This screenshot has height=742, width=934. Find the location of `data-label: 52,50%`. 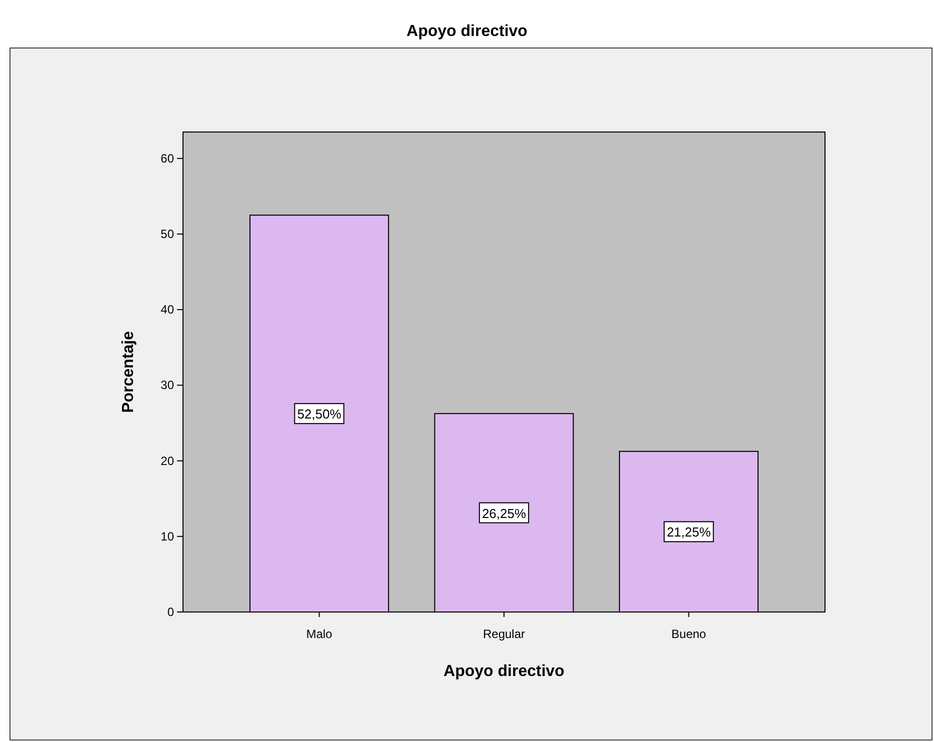

data-label: 52,50% is located at coordinates (319, 414).